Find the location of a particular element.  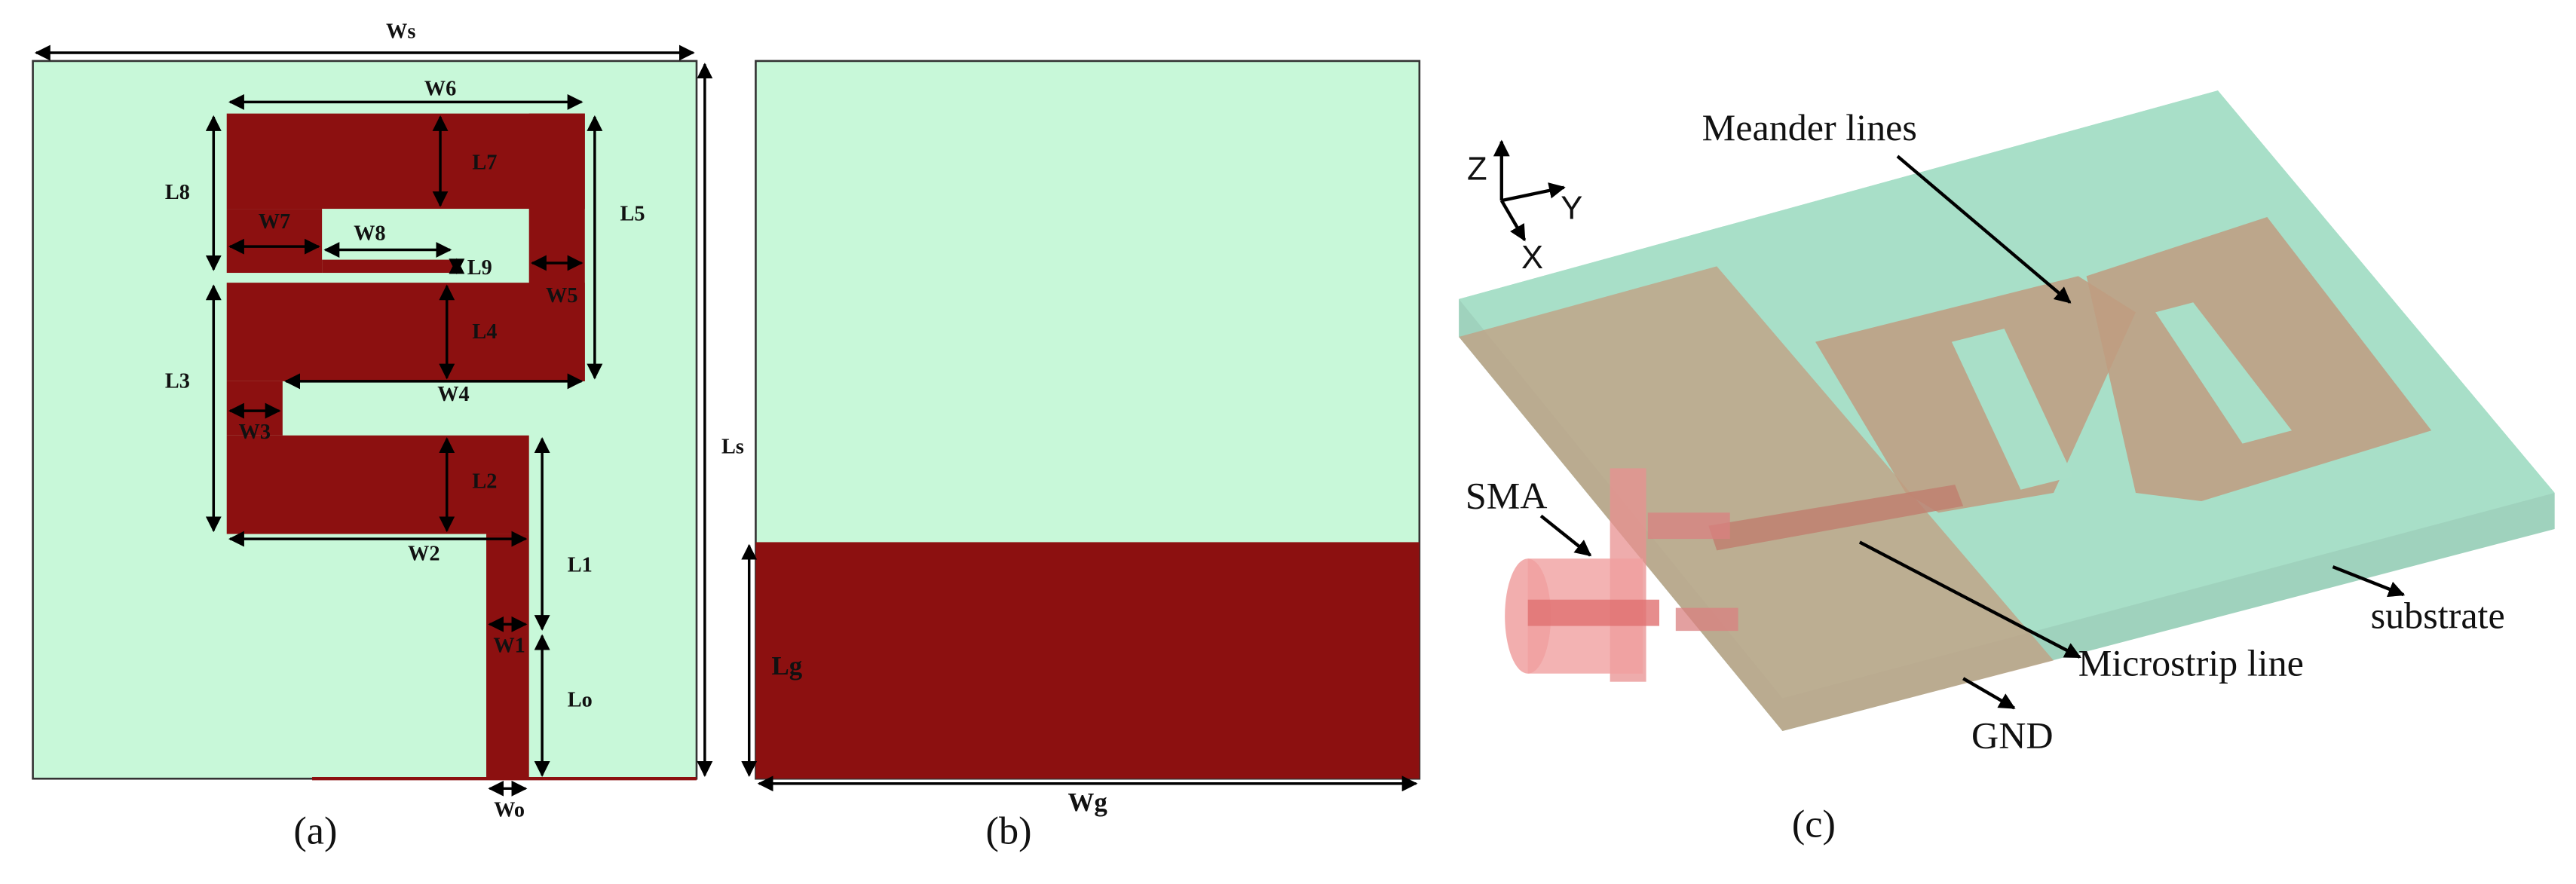

axis-label: Y is located at coordinates (1571, 209).